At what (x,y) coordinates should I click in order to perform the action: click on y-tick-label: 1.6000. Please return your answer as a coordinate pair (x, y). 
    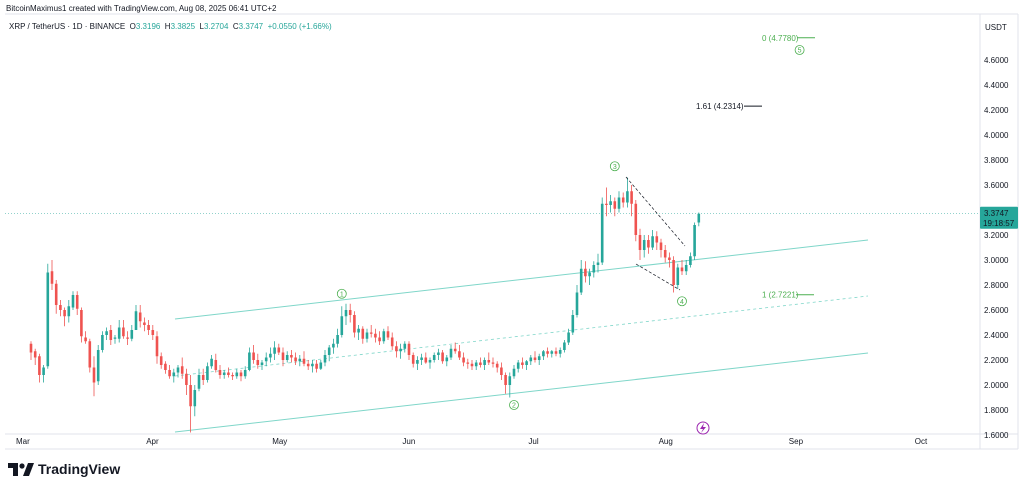
    Looking at the image, I should click on (996, 435).